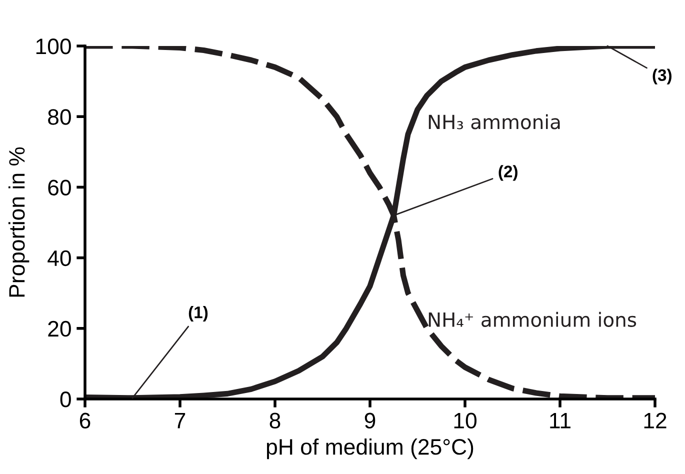 This screenshot has width=685, height=474. What do you see at coordinates (508, 173) in the screenshot?
I see `annotation: (2)` at bounding box center [508, 173].